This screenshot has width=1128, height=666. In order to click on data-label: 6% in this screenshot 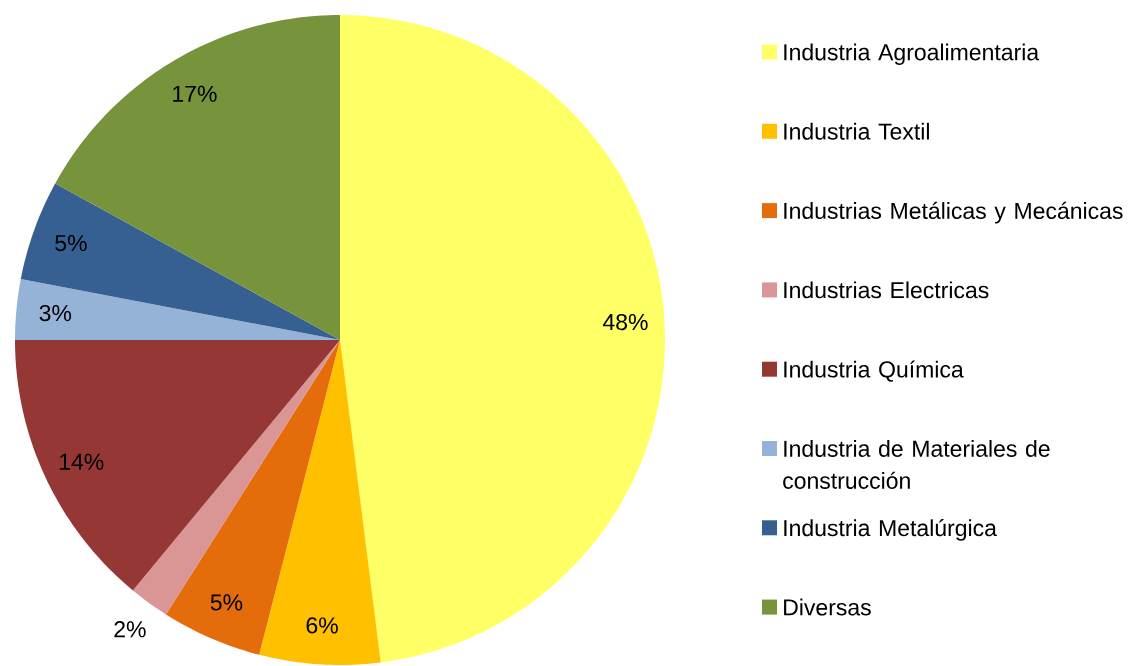, I will do `click(322, 625)`.